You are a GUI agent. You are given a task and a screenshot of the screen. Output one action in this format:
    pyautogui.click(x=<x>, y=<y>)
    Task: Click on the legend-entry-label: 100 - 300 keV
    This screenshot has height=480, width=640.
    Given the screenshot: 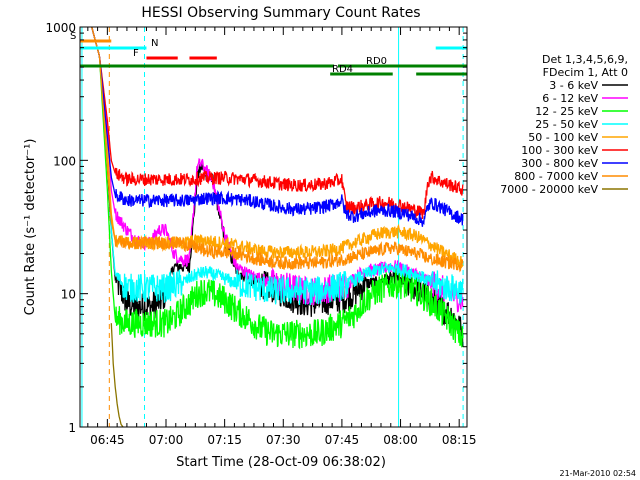 What is the action you would take?
    pyautogui.click(x=559, y=150)
    